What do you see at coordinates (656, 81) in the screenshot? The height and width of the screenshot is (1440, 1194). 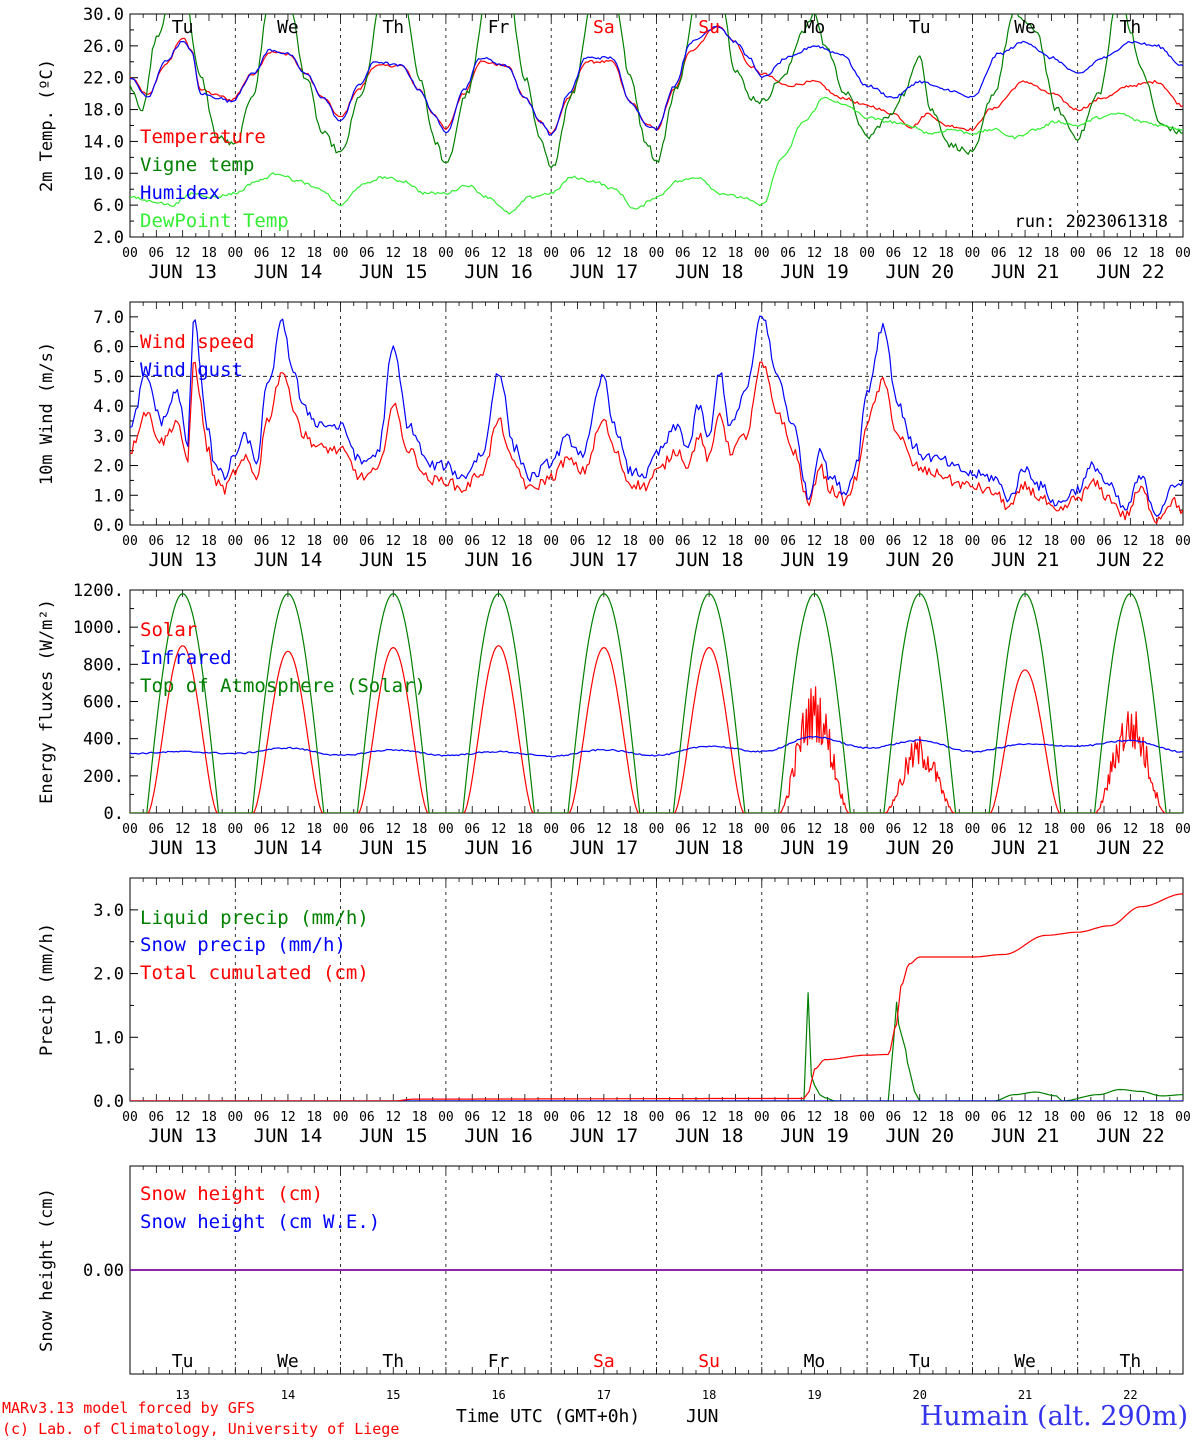 I see `series-humidex` at bounding box center [656, 81].